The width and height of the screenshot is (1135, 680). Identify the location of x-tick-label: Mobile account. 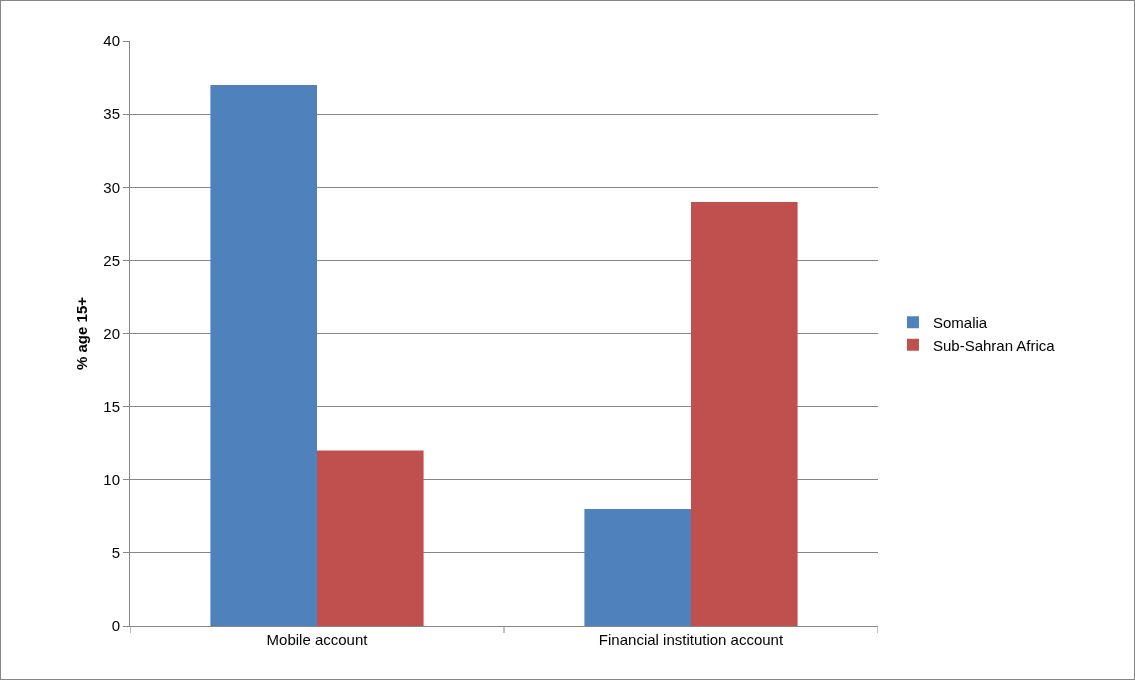
(317, 639).